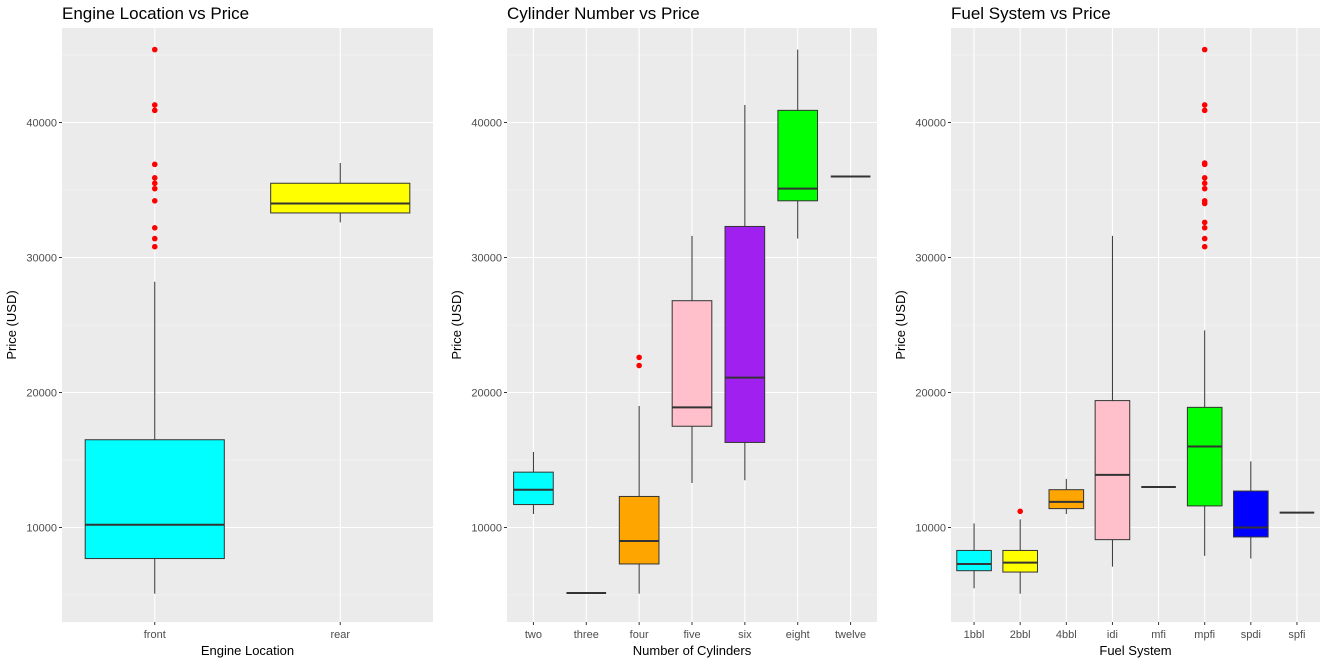 Image resolution: width=1326 pixels, height=662 pixels. I want to click on x-tick-label: six, so click(745, 635).